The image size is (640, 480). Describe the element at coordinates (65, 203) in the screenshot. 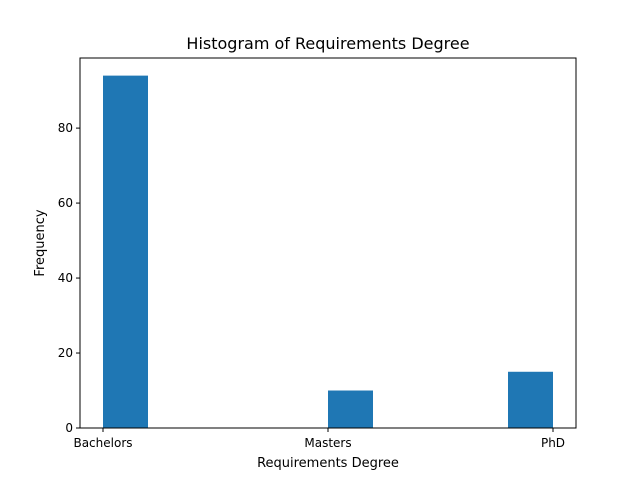

I see `y-tick-label: 60` at that location.